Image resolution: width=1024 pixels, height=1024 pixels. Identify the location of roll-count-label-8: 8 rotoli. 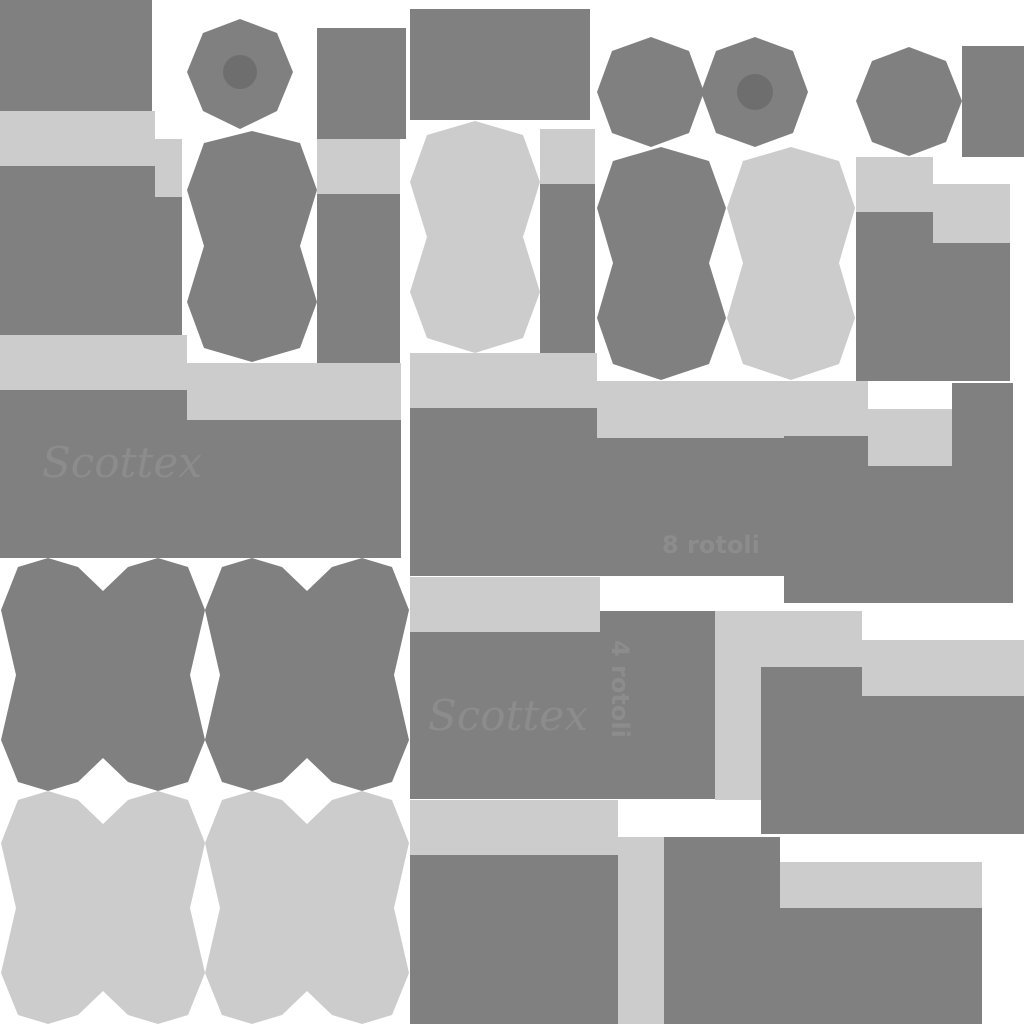
(711, 545).